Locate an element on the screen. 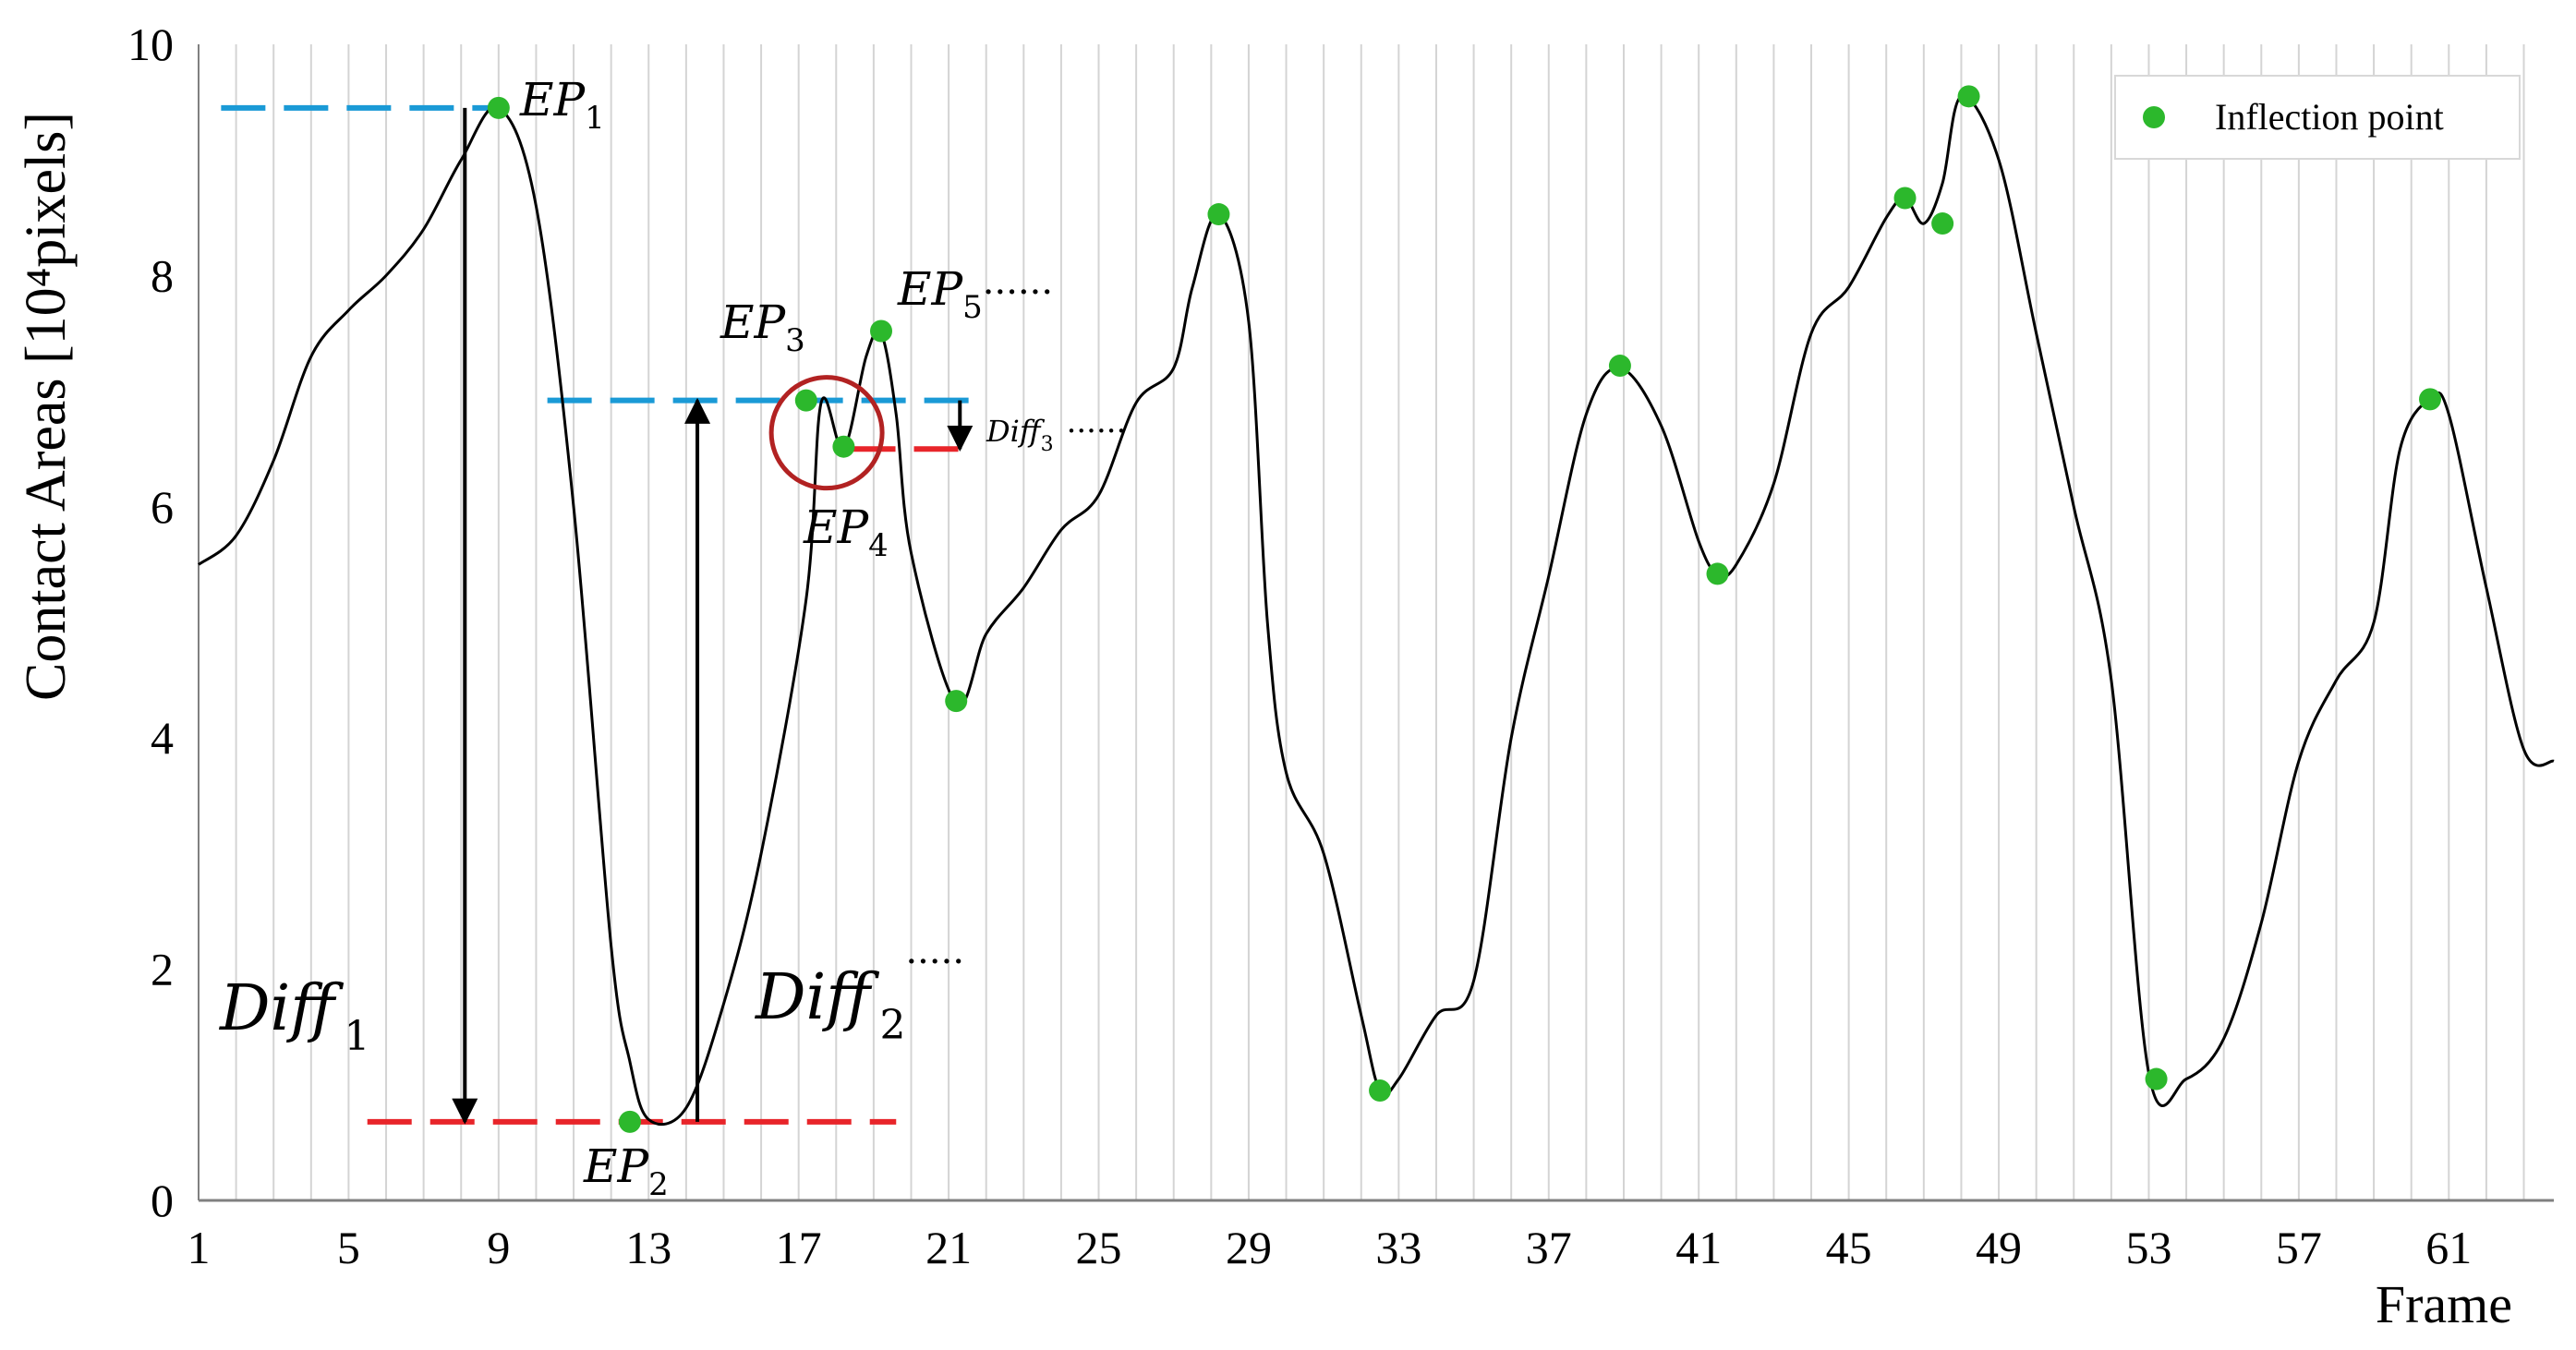  y-tick-labels: 0 2 4 6 8 10 is located at coordinates (150, 622).